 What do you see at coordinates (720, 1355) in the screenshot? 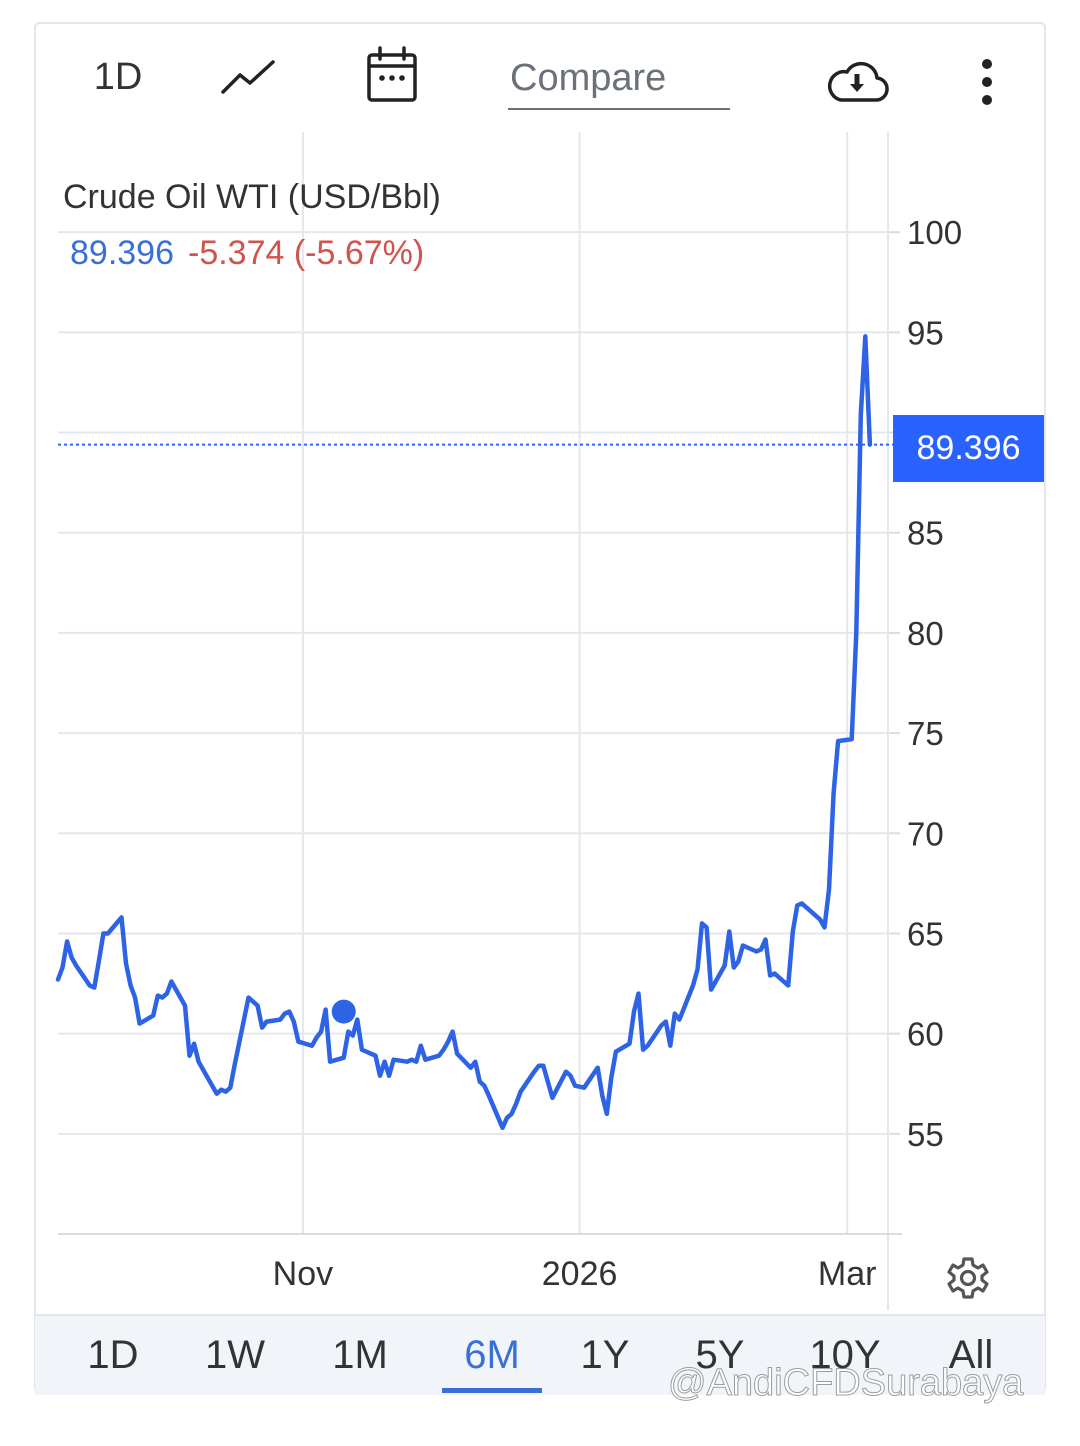
I see `range-5y: 5Y` at bounding box center [720, 1355].